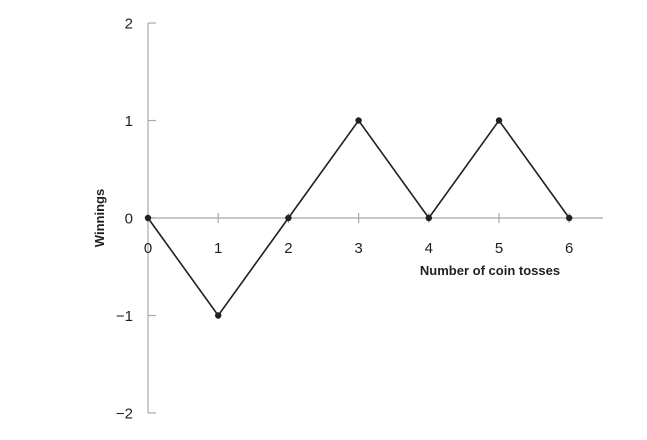 The image size is (647, 440). What do you see at coordinates (129, 24) in the screenshot?
I see `y-tick-label: 2` at bounding box center [129, 24].